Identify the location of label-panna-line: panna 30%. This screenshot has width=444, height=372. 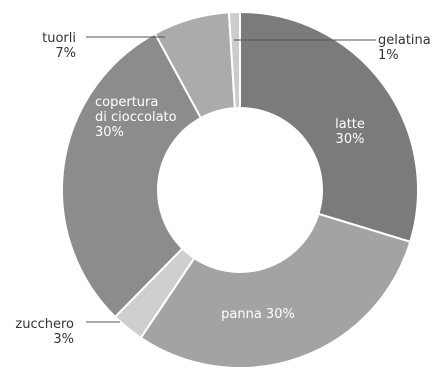
(258, 314).